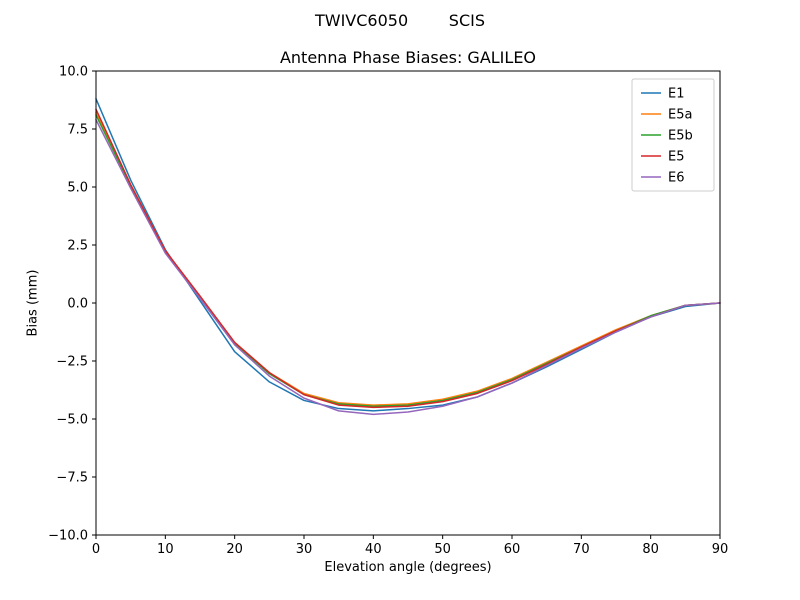 The height and width of the screenshot is (600, 800). What do you see at coordinates (408, 57) in the screenshot?
I see `axes-title: Antenna Phase Biases: GALILEO` at bounding box center [408, 57].